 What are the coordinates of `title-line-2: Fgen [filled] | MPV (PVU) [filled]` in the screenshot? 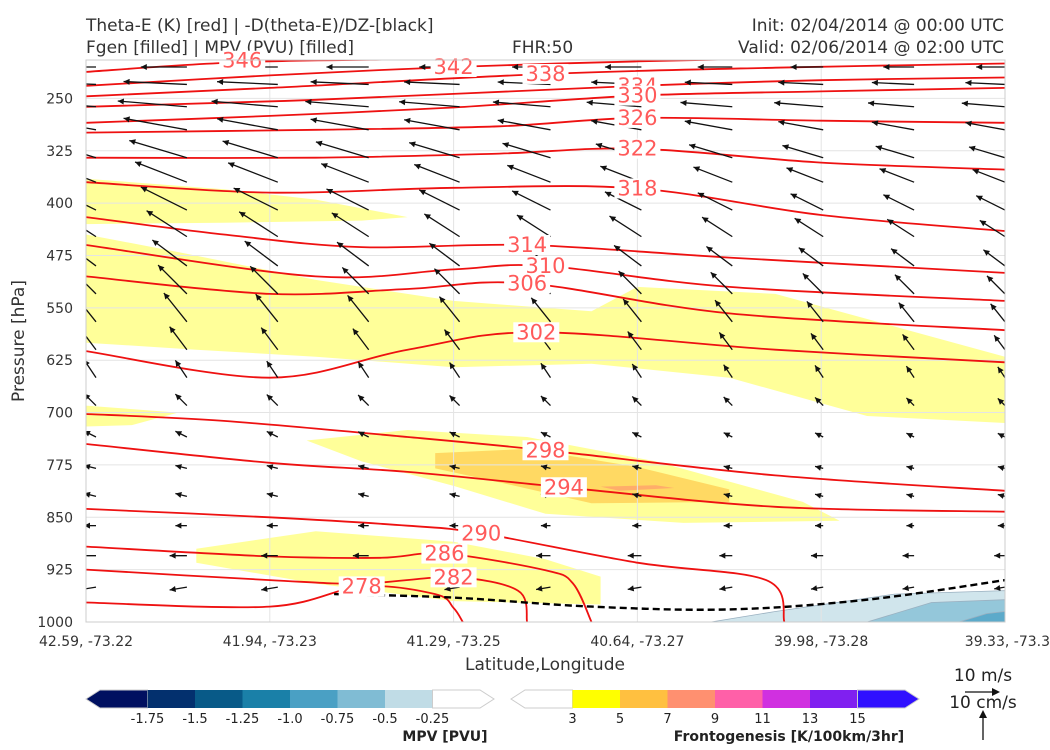 It's located at (220, 48).